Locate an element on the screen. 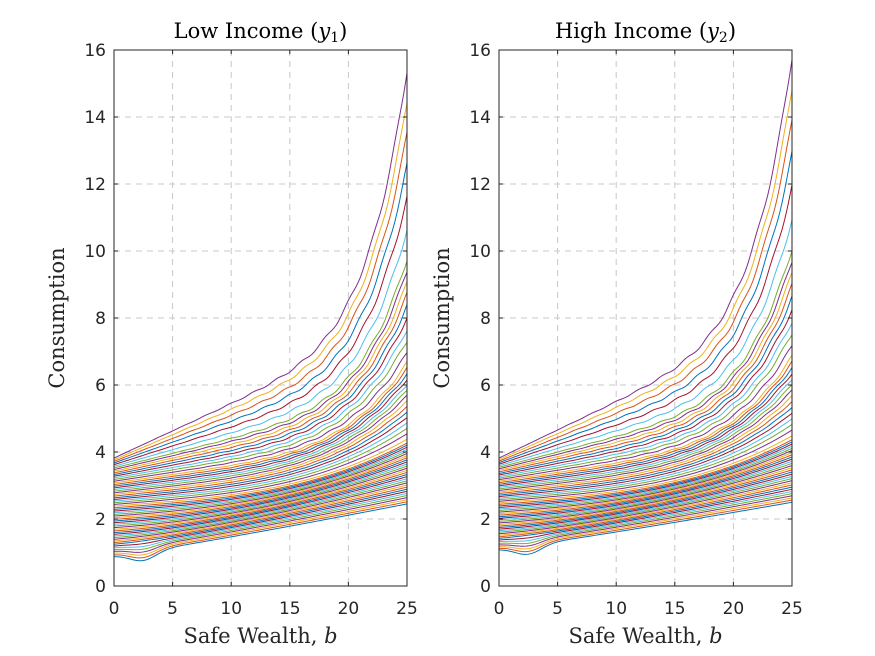 The width and height of the screenshot is (875, 656). y-tick-label: 4 is located at coordinates (100, 453).